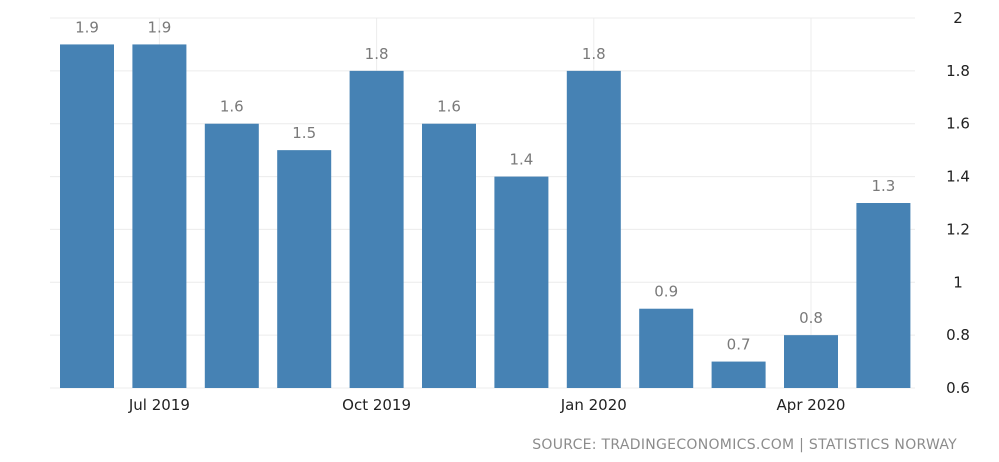 The height and width of the screenshot is (462, 999). Describe the element at coordinates (811, 318) in the screenshot. I see `bar-value-label: 0.8` at that location.